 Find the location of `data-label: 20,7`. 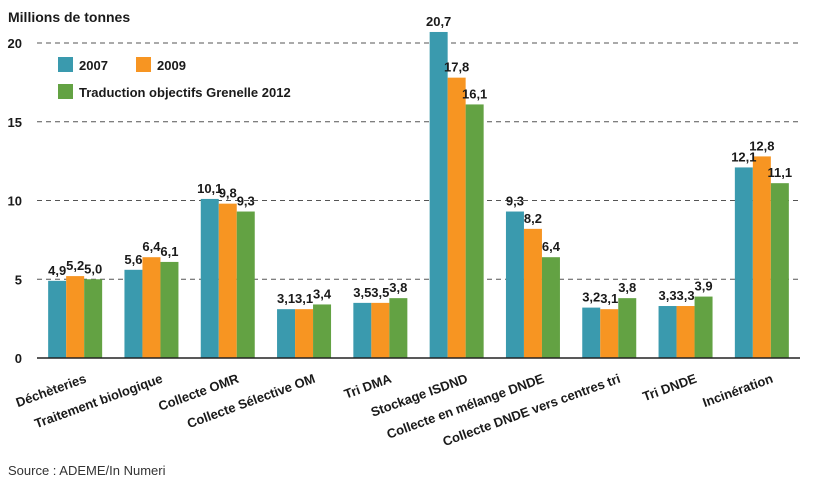

data-label: 20,7 is located at coordinates (438, 21).